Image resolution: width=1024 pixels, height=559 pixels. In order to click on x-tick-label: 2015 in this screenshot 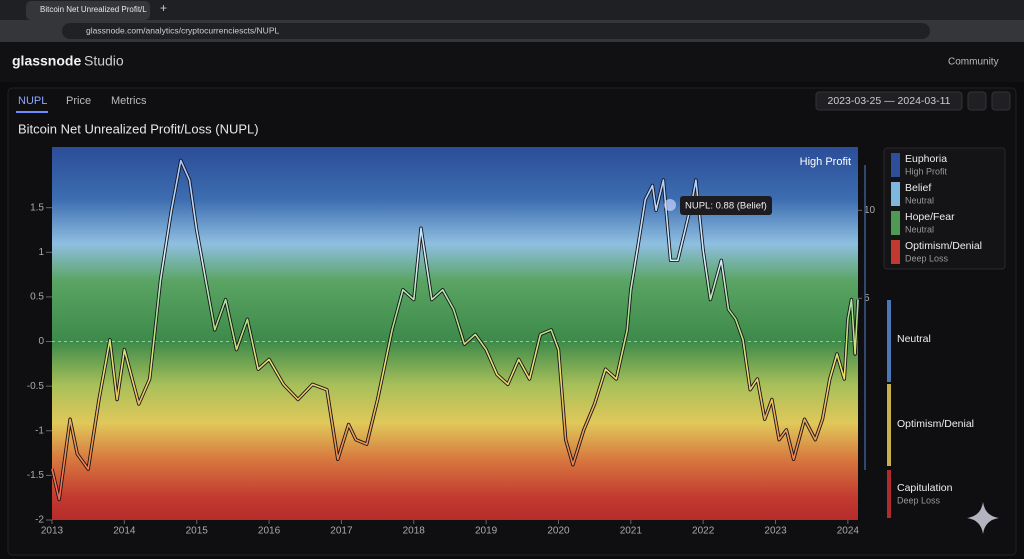, I will do `click(197, 531)`.